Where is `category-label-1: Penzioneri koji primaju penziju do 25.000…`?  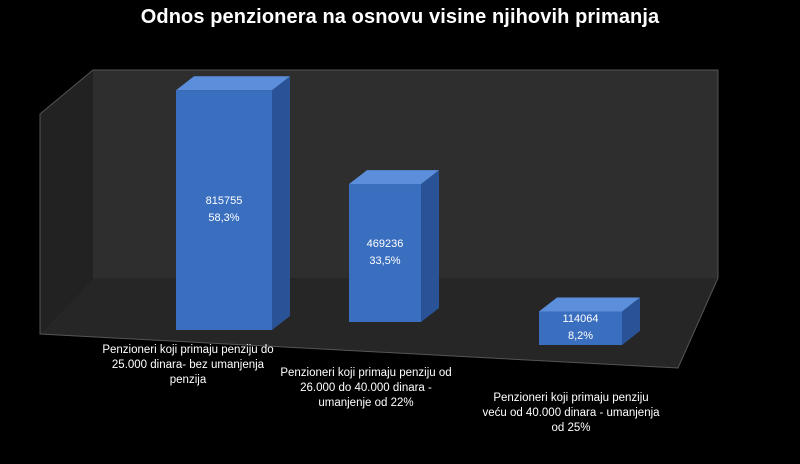 category-label-1: Penzioneri koji primaju penziju do 25.000… is located at coordinates (188, 365).